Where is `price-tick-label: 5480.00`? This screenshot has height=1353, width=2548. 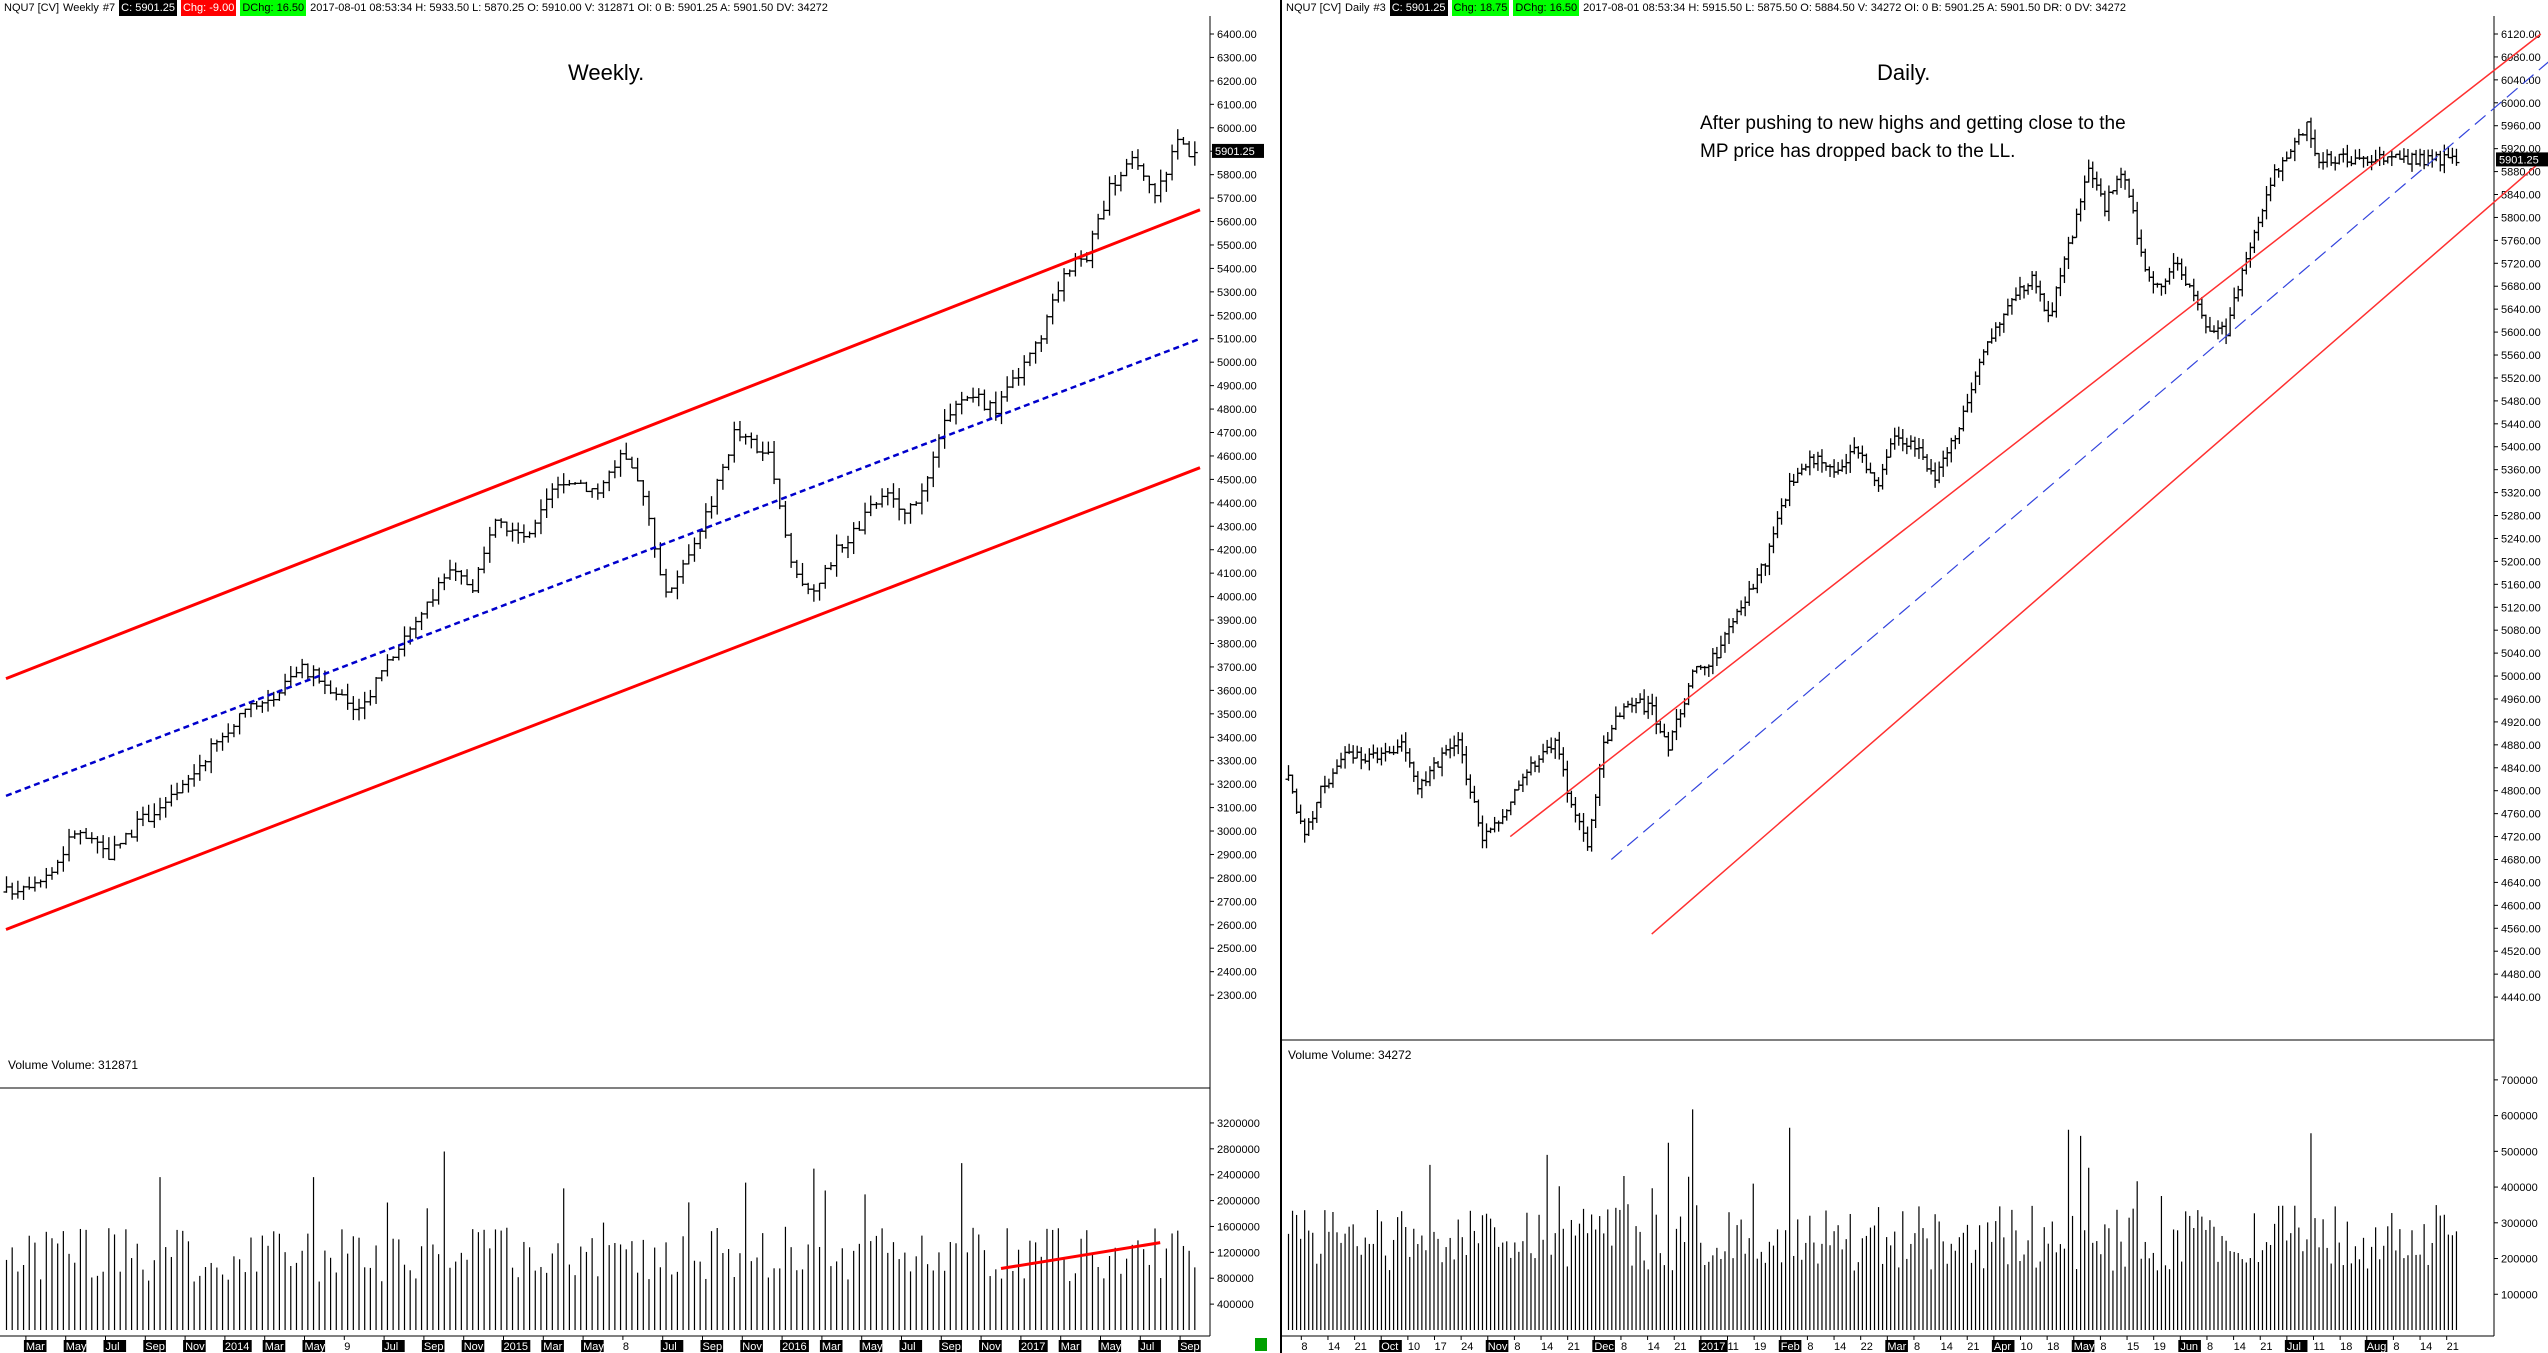
price-tick-label: 5480.00 is located at coordinates (2521, 402).